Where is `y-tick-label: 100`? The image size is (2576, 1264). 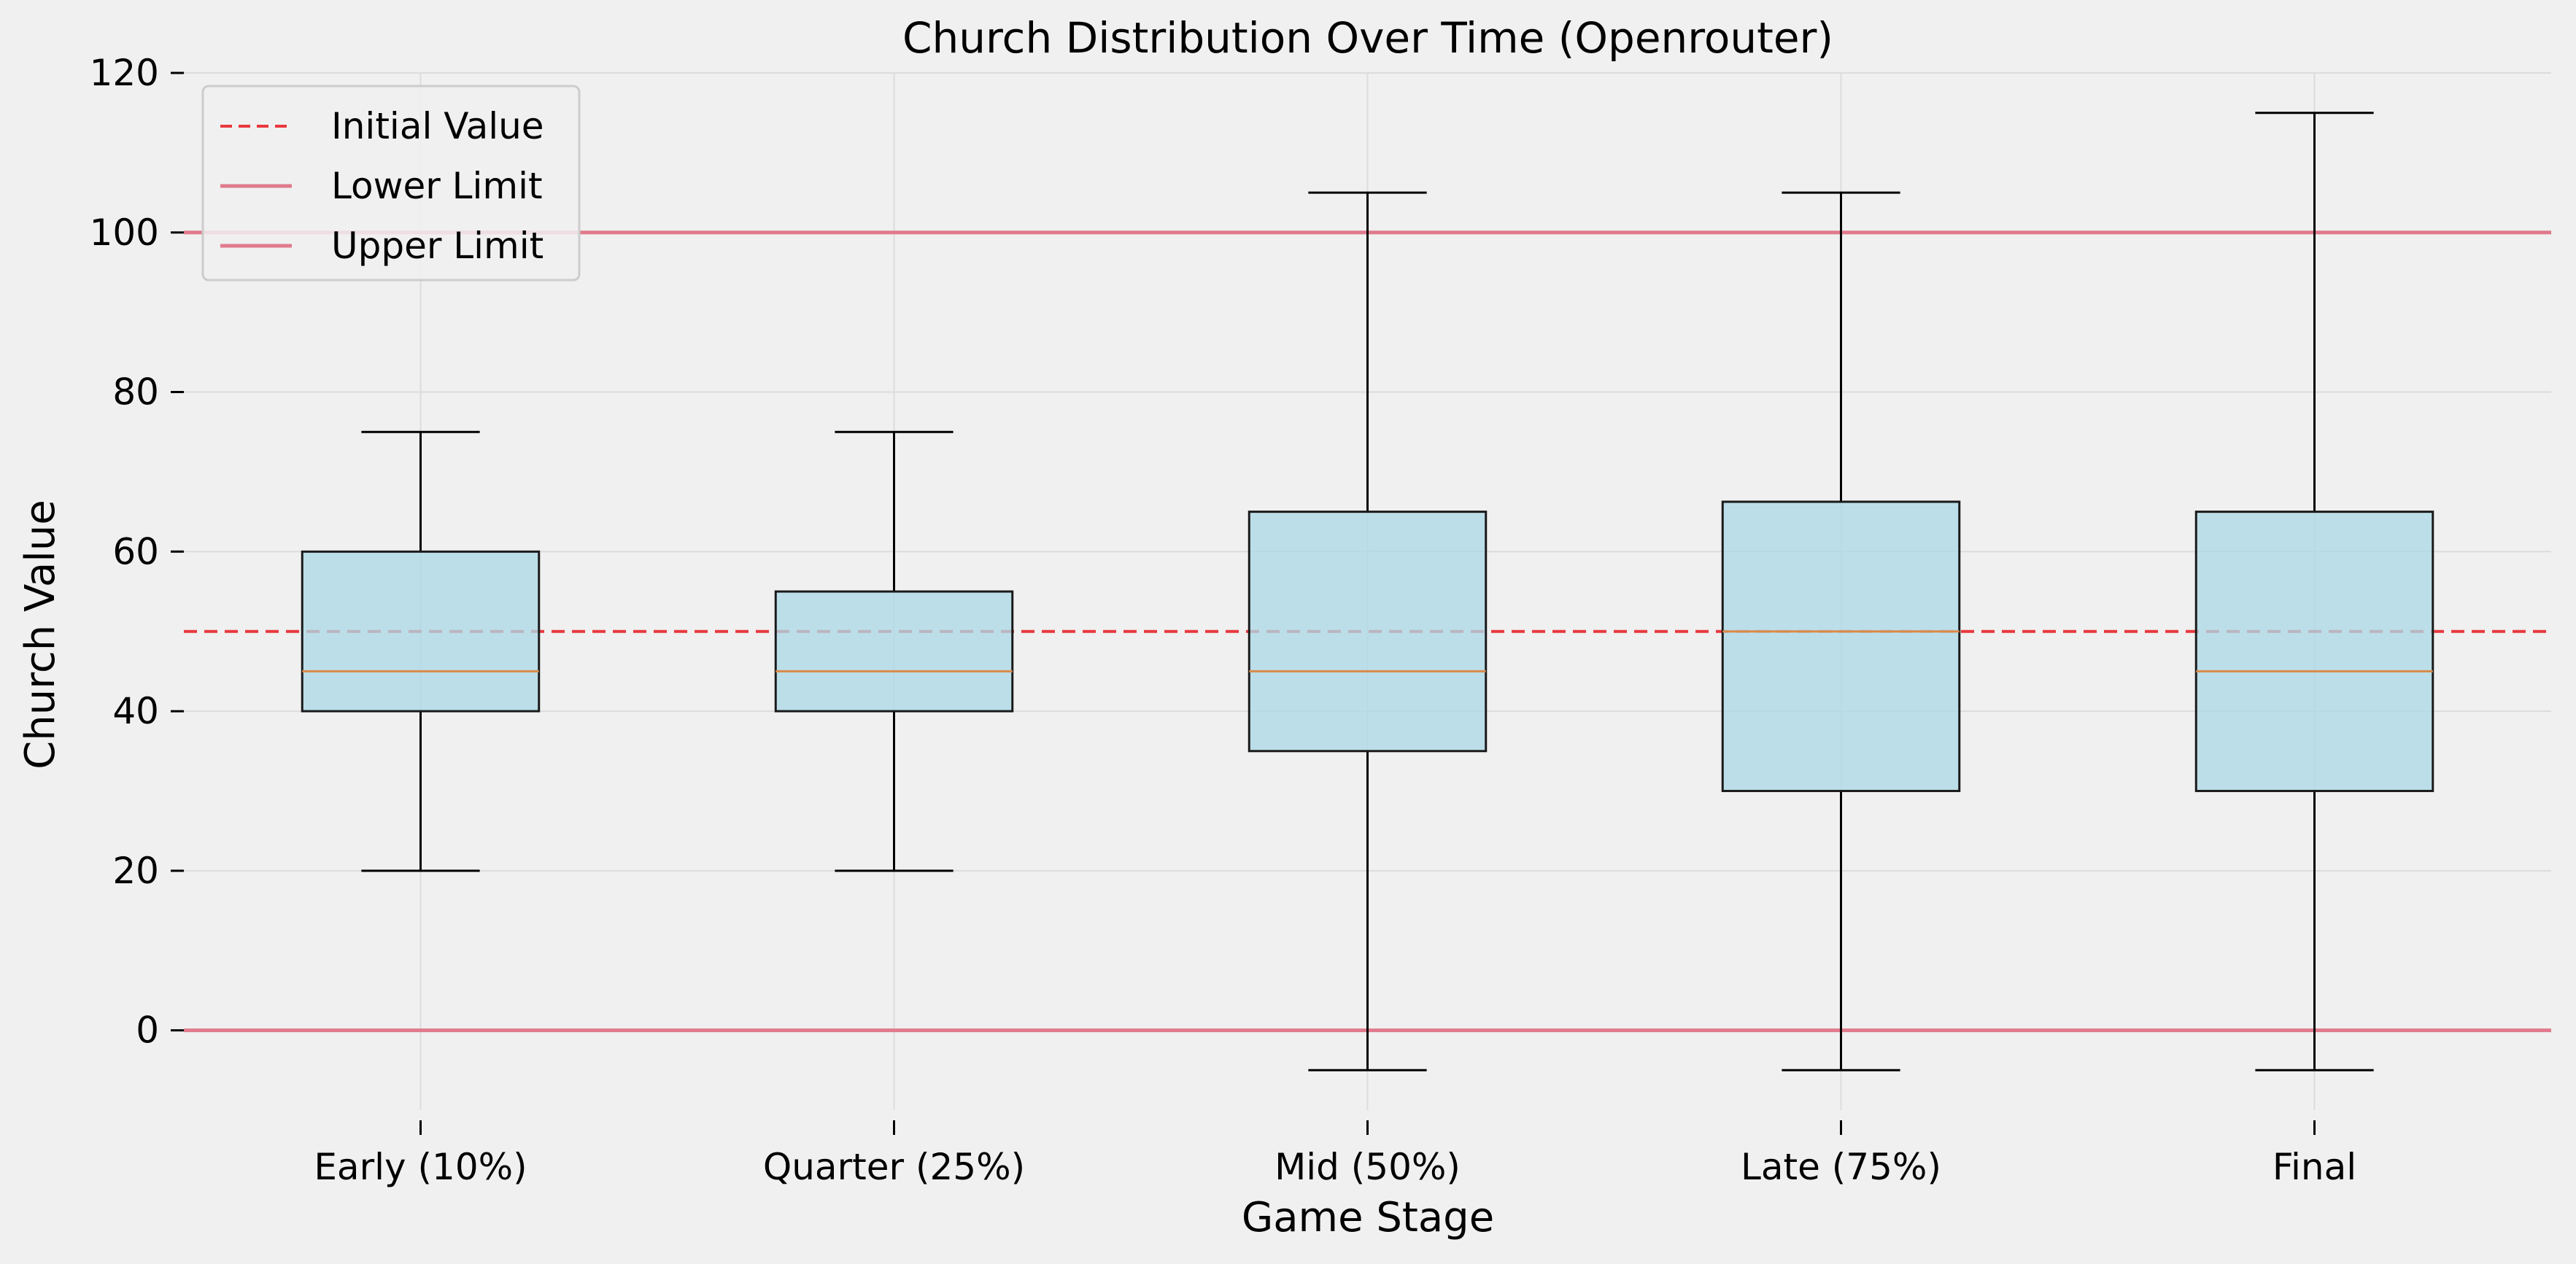 y-tick-label: 100 is located at coordinates (124, 233).